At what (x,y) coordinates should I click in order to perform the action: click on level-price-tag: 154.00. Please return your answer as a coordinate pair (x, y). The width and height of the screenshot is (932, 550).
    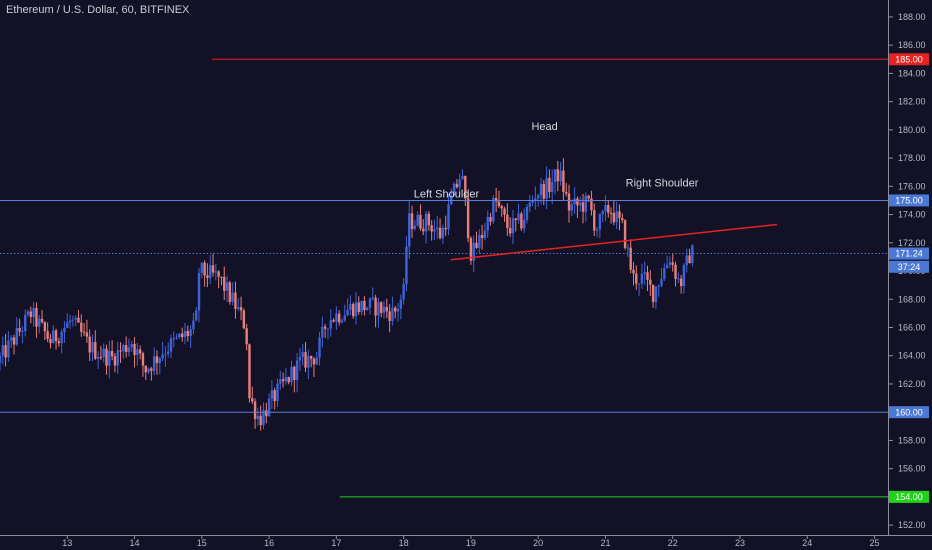
    Looking at the image, I should click on (909, 496).